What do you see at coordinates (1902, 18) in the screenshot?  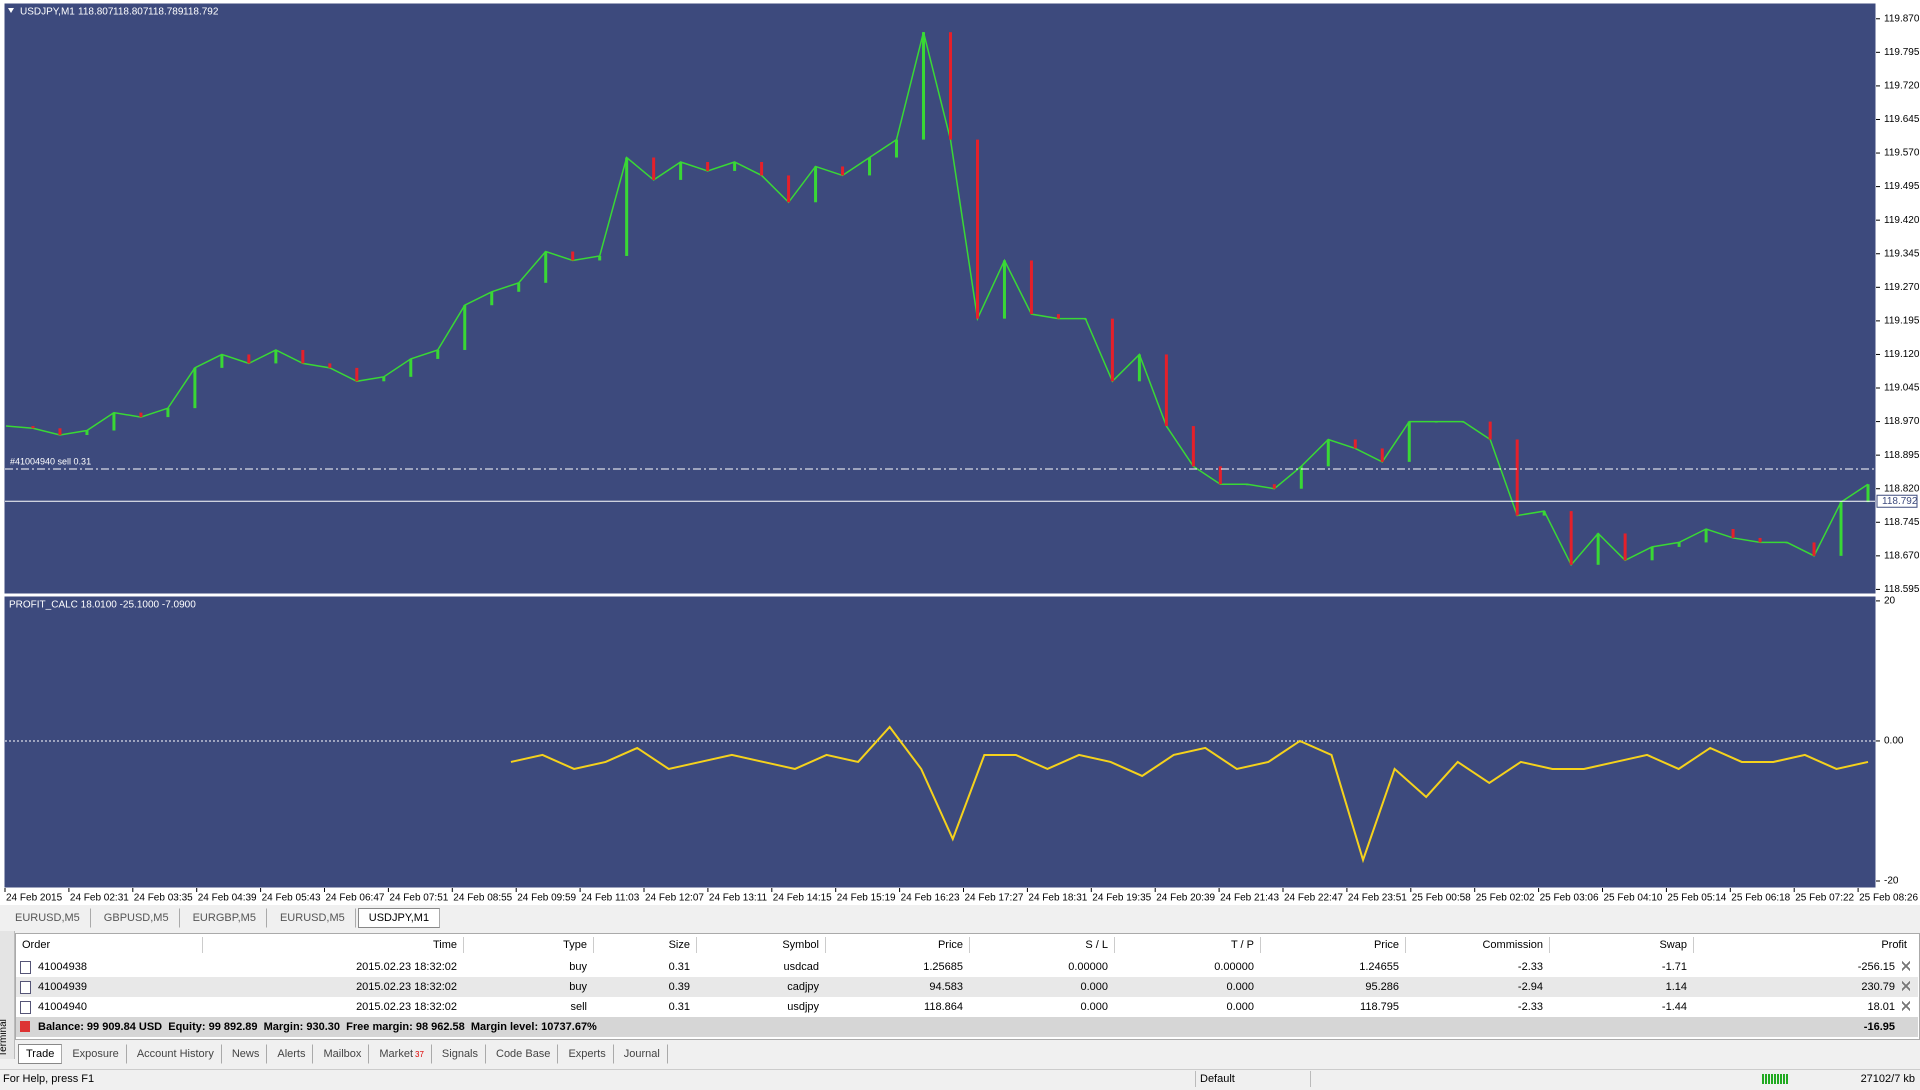 I see `y-tick-label: 119.870` at bounding box center [1902, 18].